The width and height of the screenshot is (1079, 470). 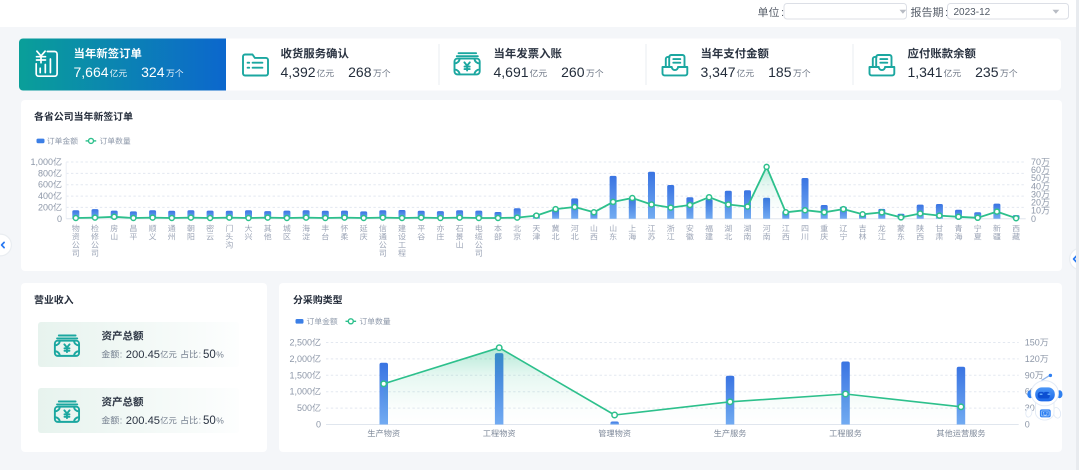 What do you see at coordinates (1036, 211) in the screenshot?
I see `svg-text: 10` at bounding box center [1036, 211].